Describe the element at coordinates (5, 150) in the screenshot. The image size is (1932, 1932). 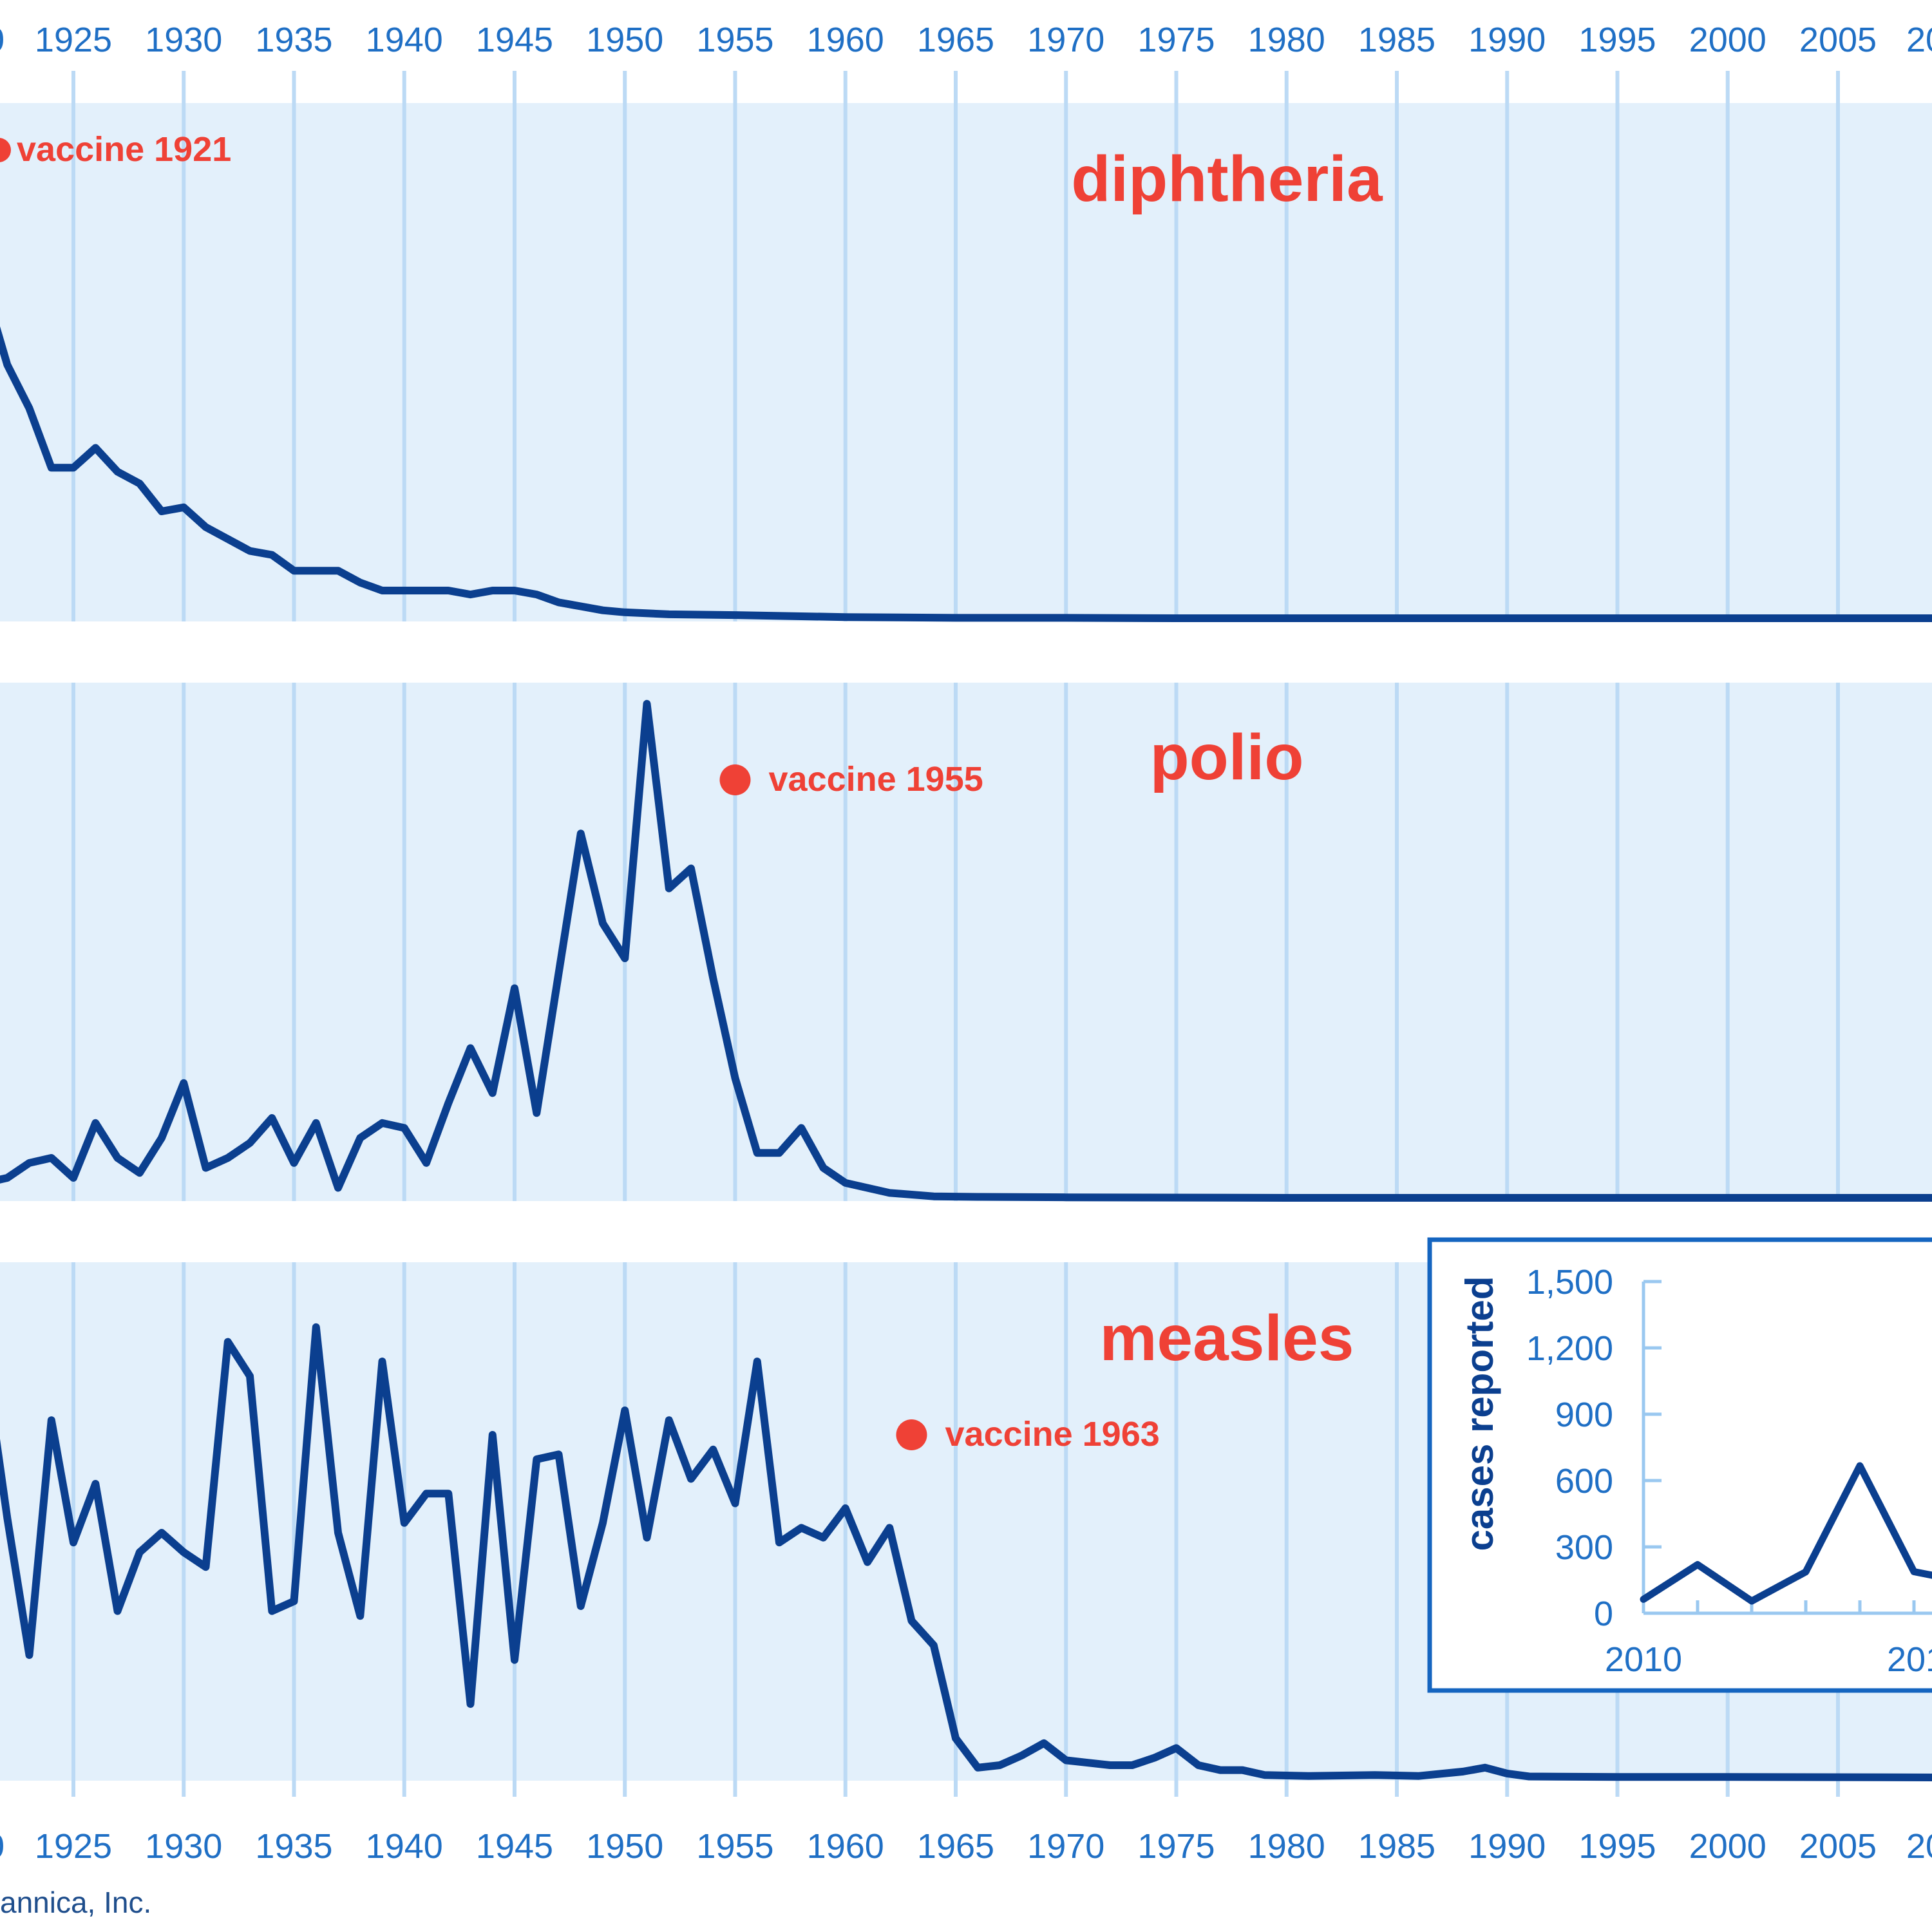
I see `diphtheria-vaccine-marker` at that location.